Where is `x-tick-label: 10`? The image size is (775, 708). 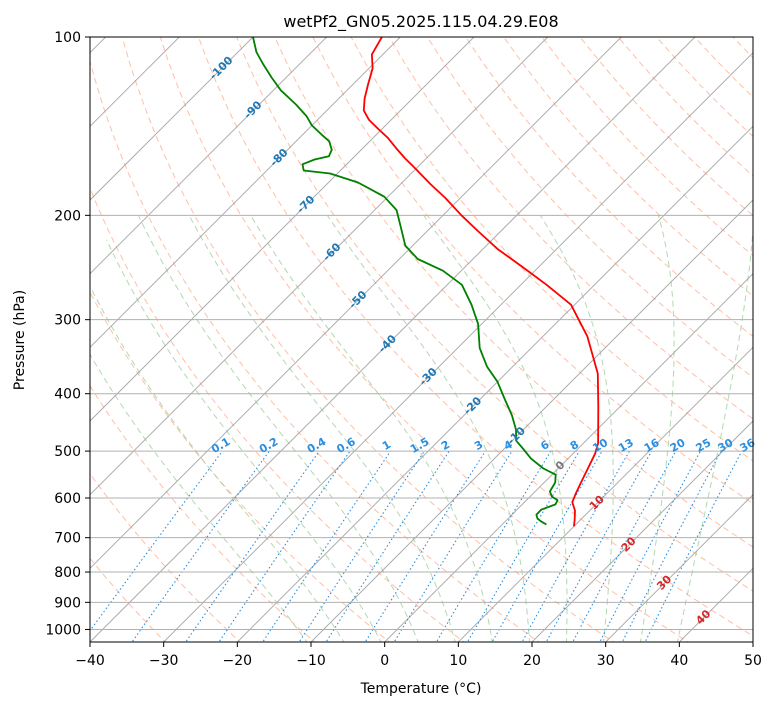
x-tick-label: 10 is located at coordinates (458, 661).